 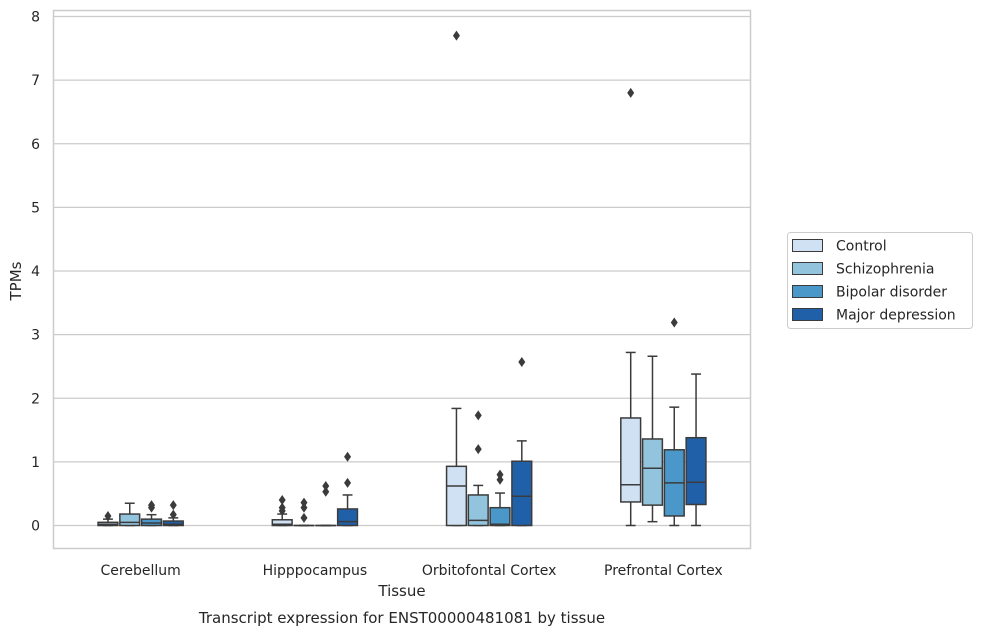 I want to click on box-schizophrenia-prefrontal-cortex, so click(x=652, y=439).